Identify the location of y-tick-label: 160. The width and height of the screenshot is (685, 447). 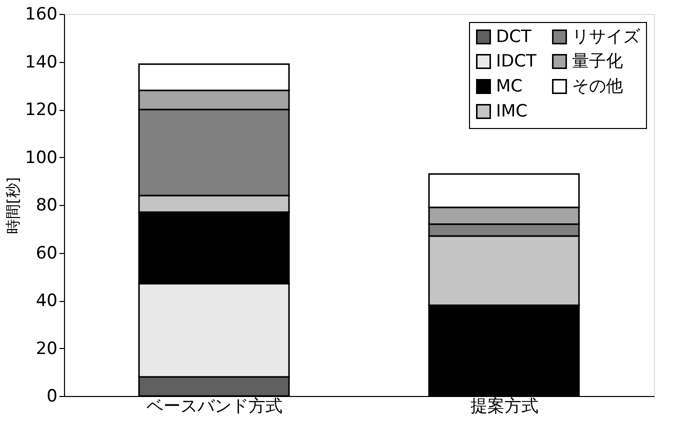
(41, 14).